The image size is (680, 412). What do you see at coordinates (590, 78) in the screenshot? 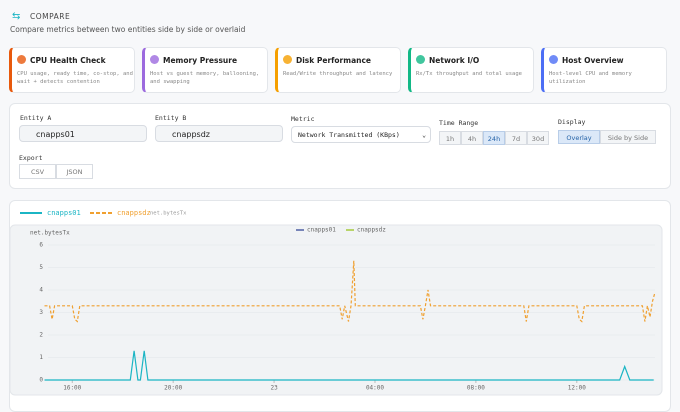
I see `card-description: Host-level CPU and memory utilization` at bounding box center [590, 78].